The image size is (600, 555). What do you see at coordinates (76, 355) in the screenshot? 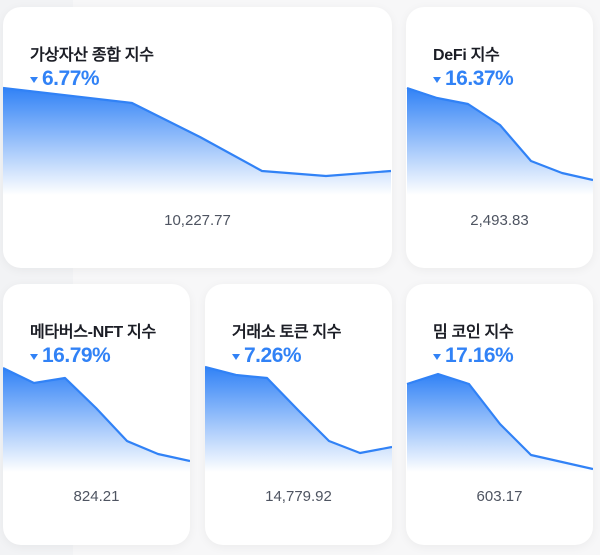
I see `change-value: 16.79%` at bounding box center [76, 355].